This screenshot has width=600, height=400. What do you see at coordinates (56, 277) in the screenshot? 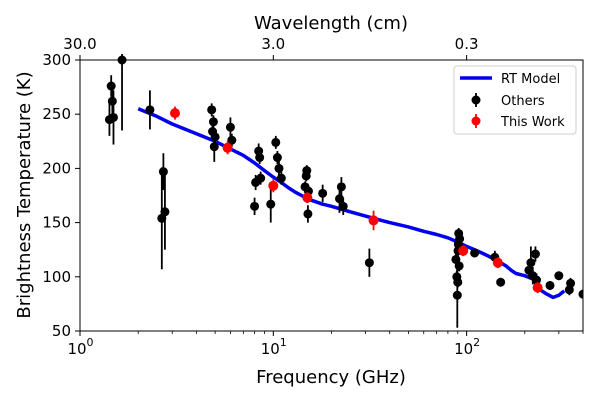
I see `y-tick-label-100: 100` at bounding box center [56, 277].